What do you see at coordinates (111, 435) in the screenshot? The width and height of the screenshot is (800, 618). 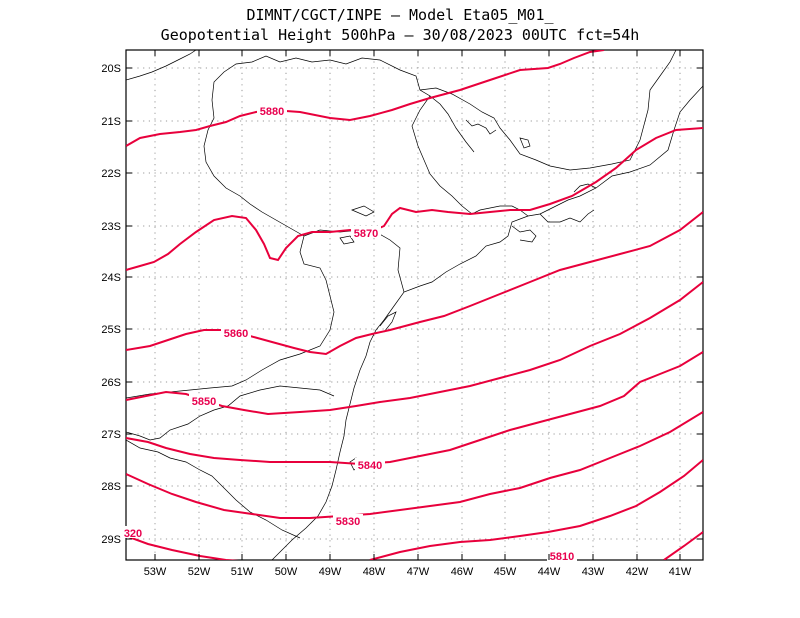 I see `y-tick-label: 27S` at bounding box center [111, 435].